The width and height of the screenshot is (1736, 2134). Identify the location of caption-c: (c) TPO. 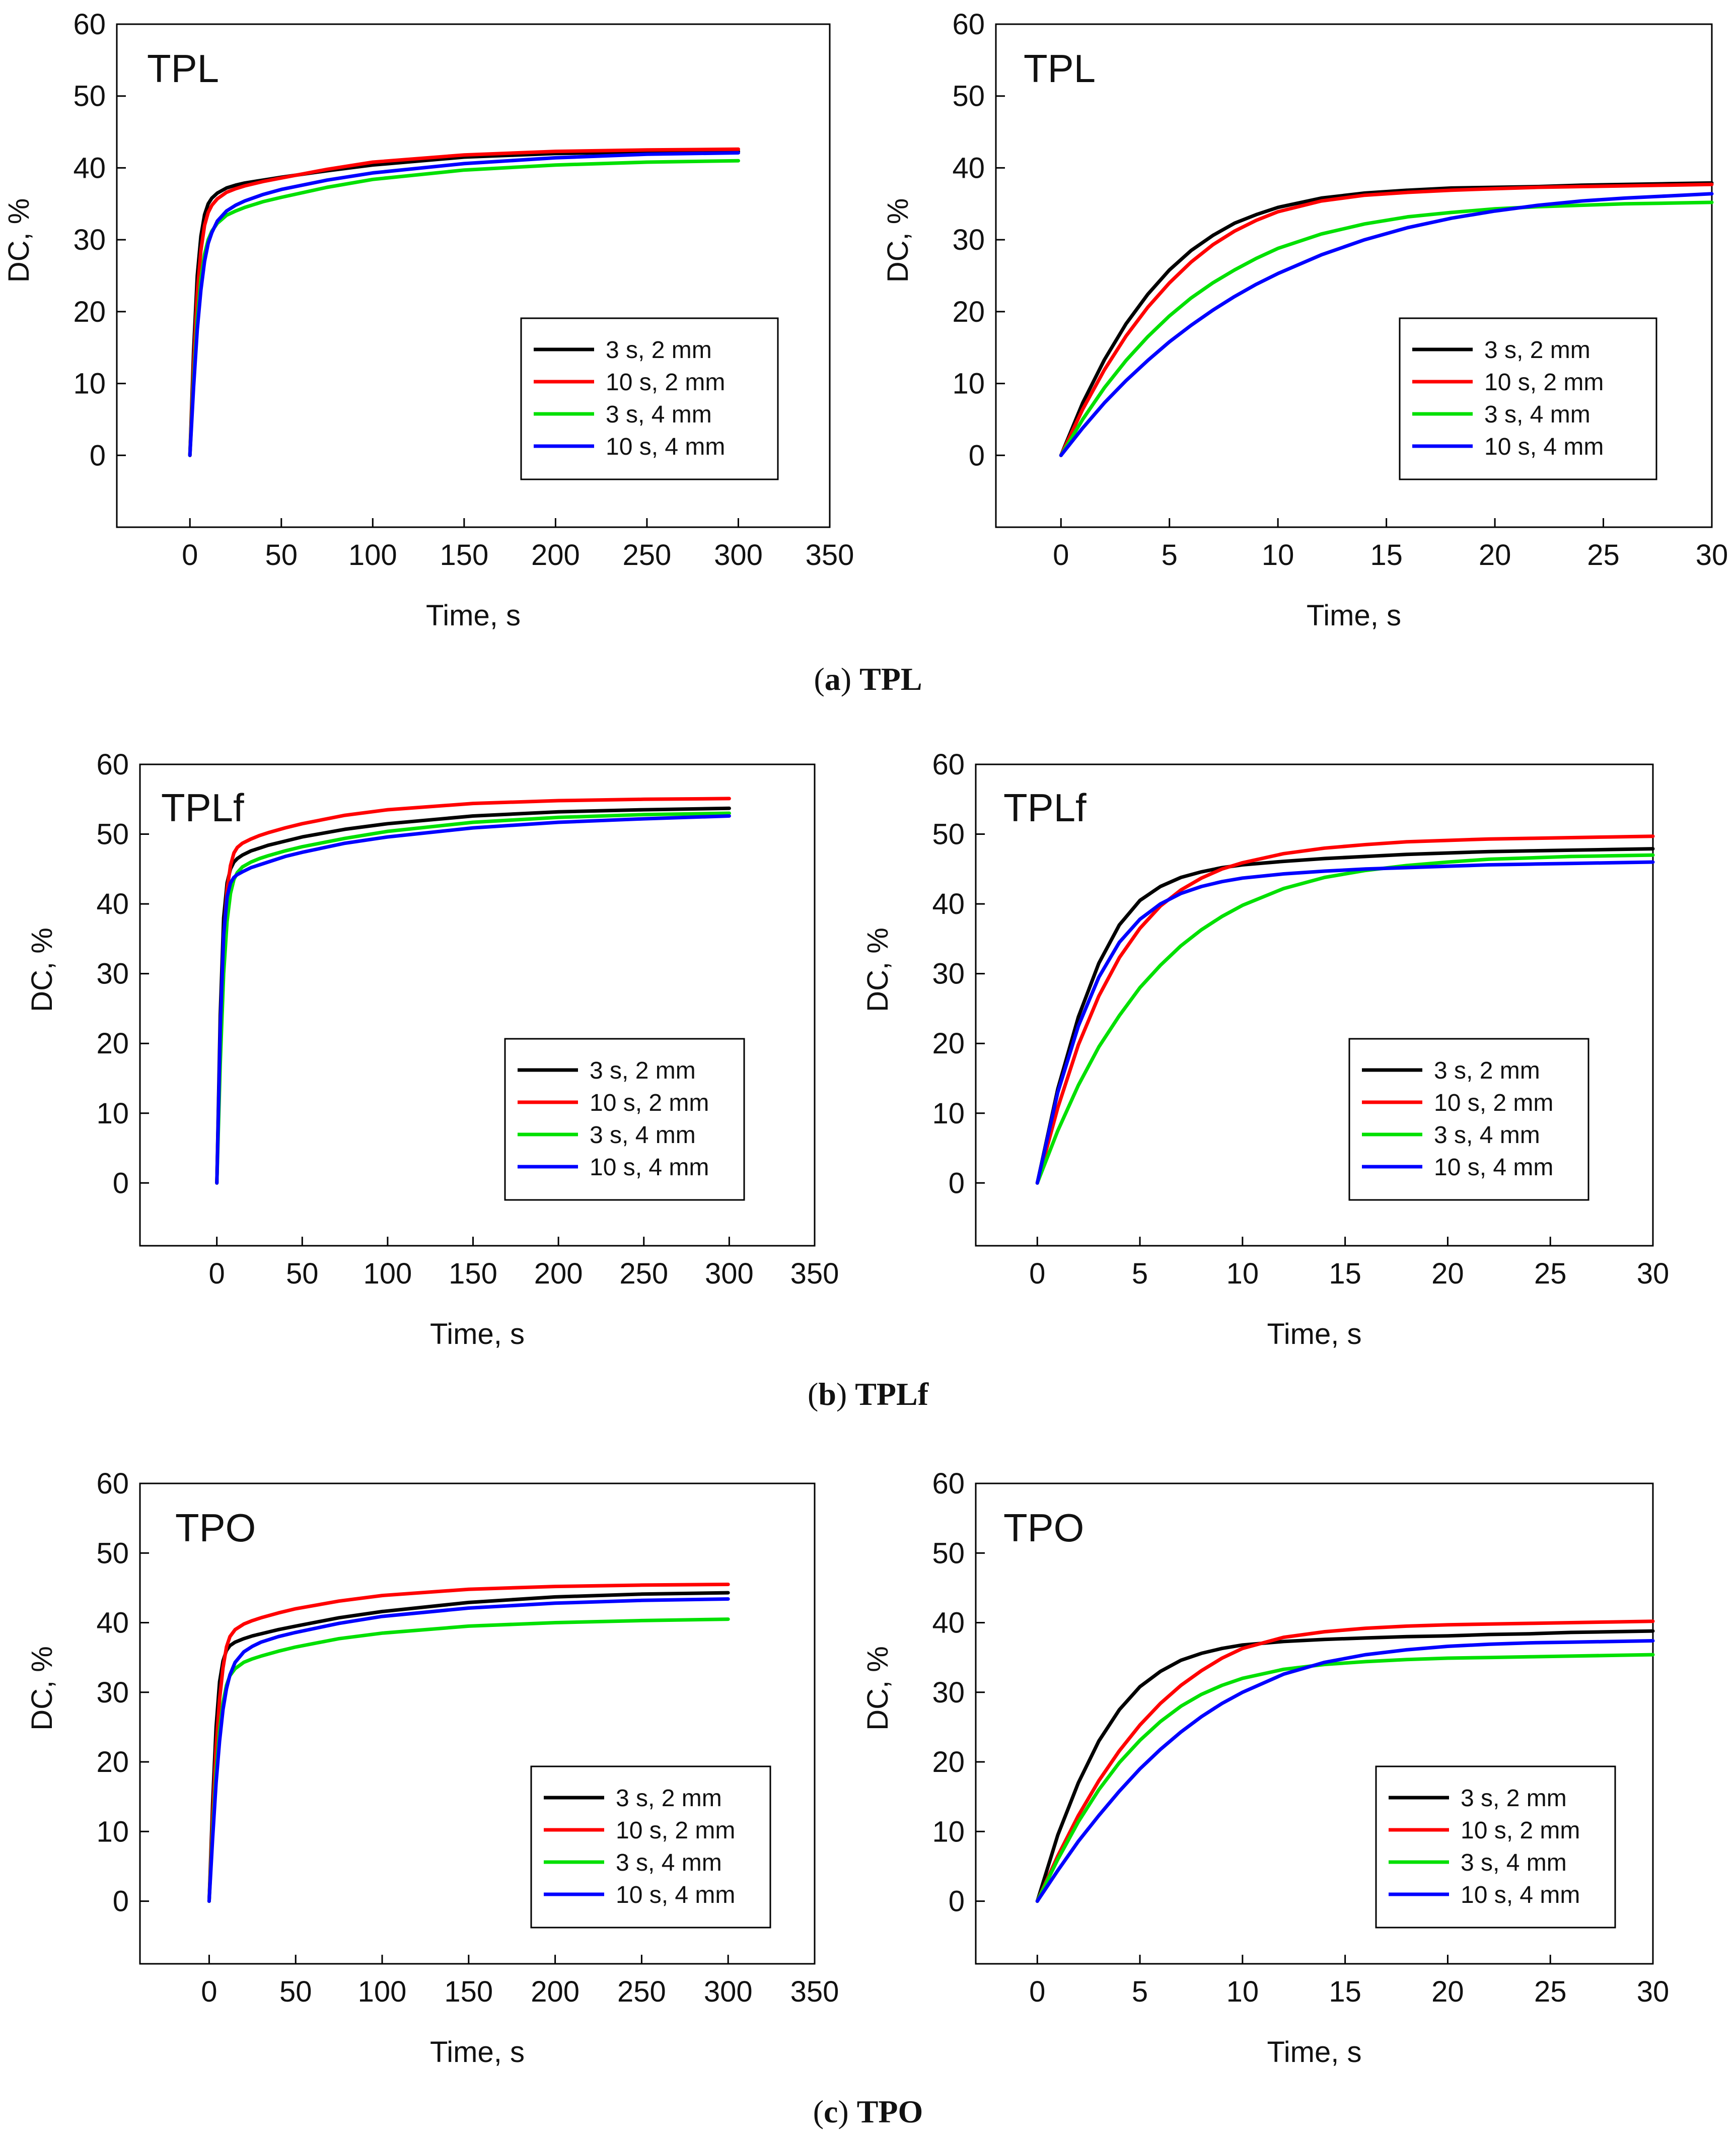
(868, 2111).